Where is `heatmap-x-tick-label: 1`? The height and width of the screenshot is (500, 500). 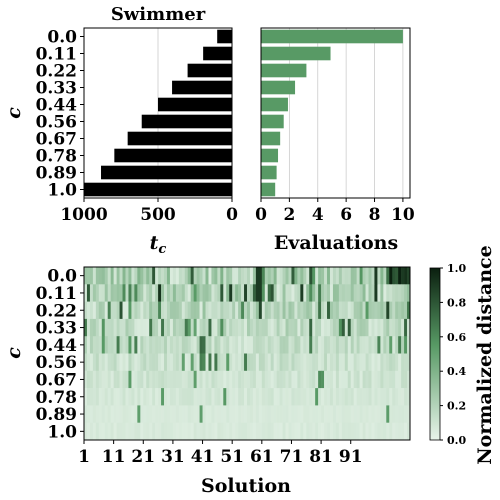
heatmap-x-tick-label: 1 is located at coordinates (84, 457).